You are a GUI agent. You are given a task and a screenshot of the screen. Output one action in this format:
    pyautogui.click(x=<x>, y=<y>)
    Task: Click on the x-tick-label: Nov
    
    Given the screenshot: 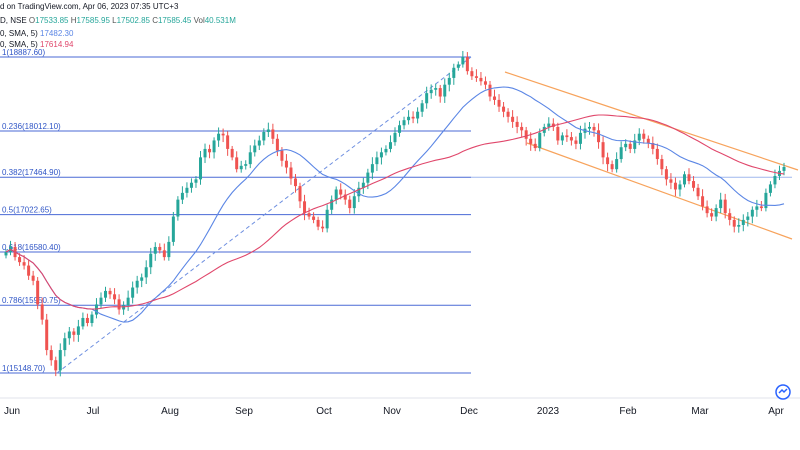 What is the action you would take?
    pyautogui.click(x=392, y=411)
    